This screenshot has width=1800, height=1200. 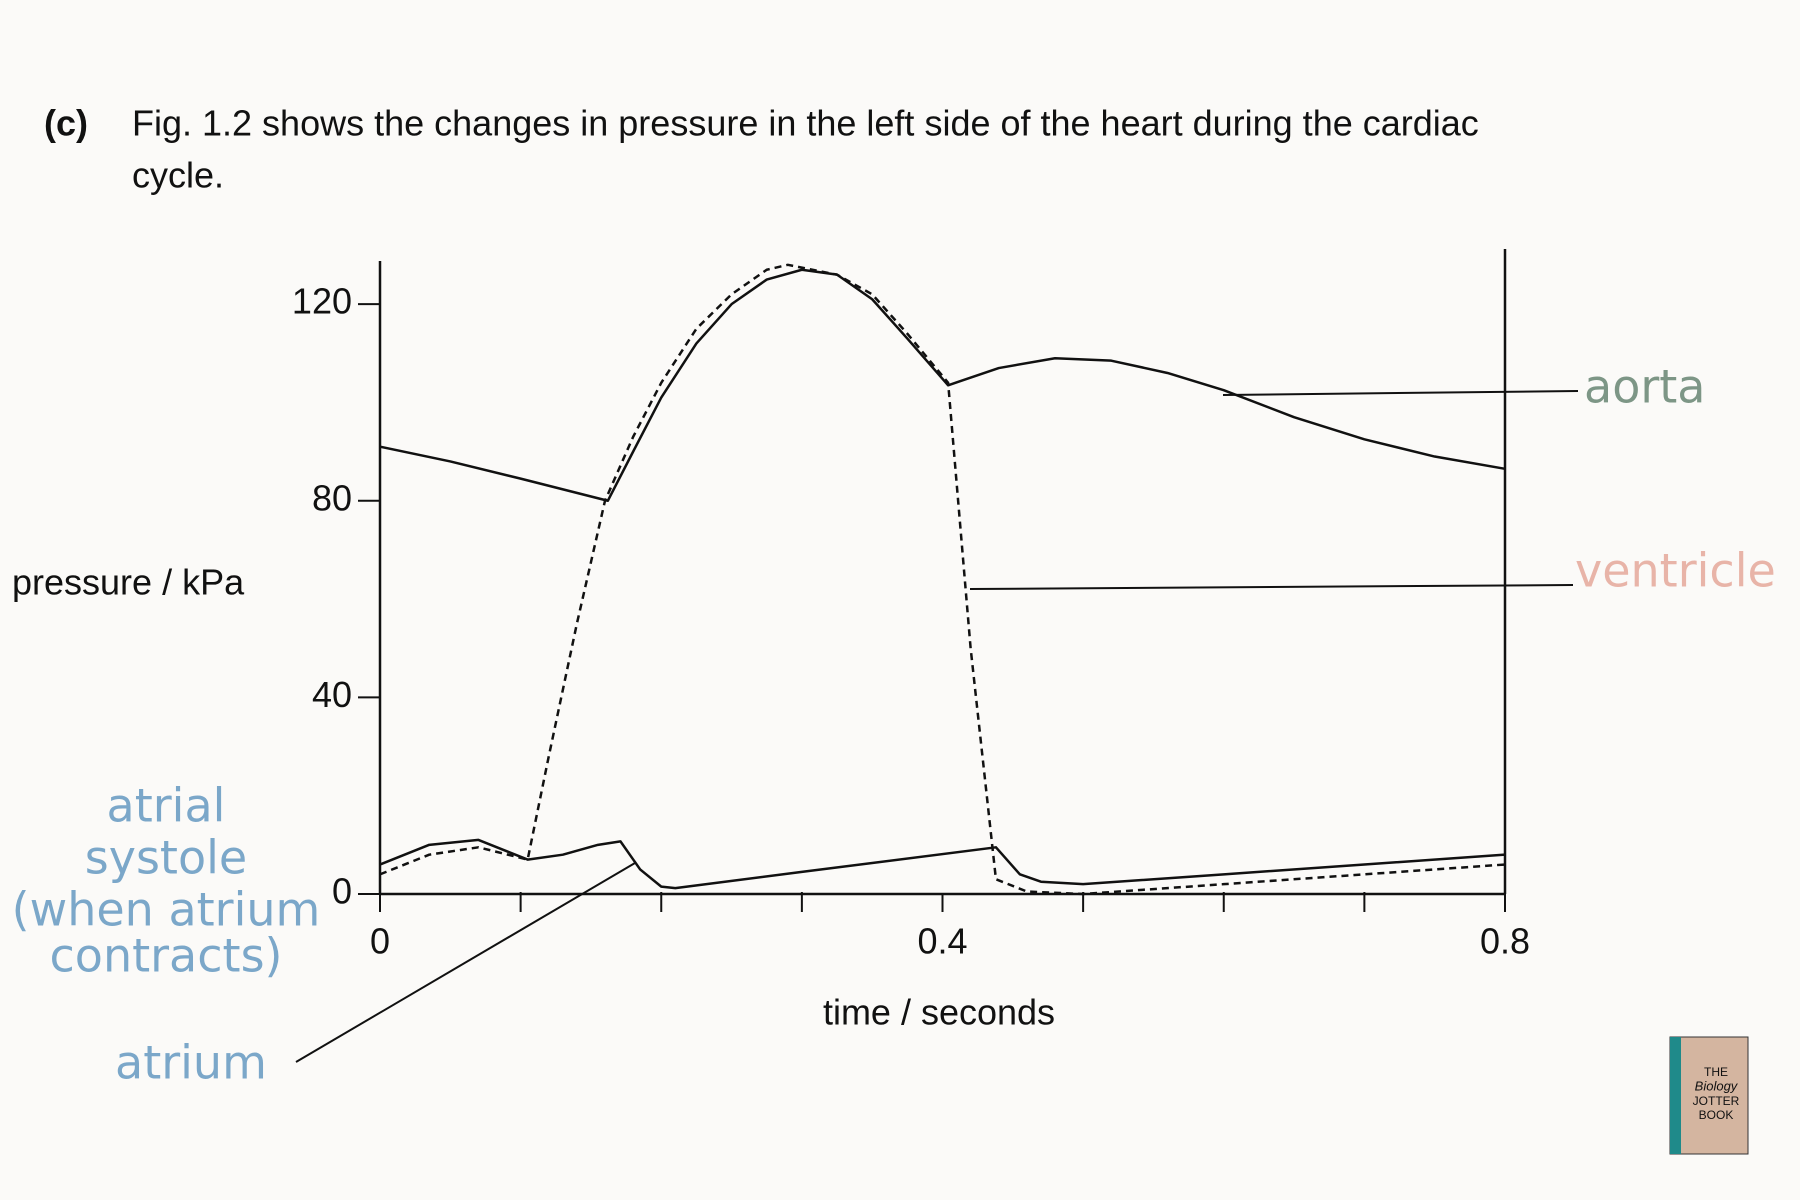 I want to click on logo-text: JOTTER, so click(x=1716, y=1101).